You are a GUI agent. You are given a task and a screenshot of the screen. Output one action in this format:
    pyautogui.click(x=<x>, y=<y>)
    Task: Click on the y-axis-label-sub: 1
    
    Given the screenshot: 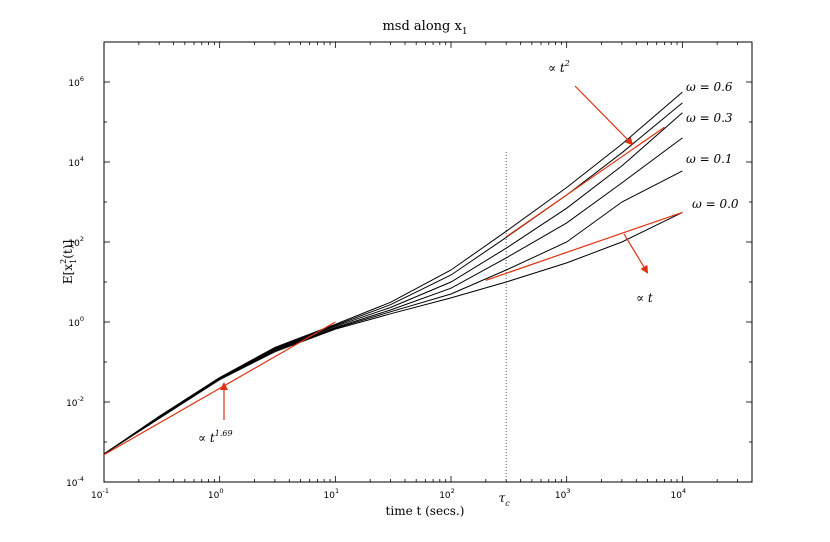 What is the action you would take?
    pyautogui.click(x=73, y=261)
    